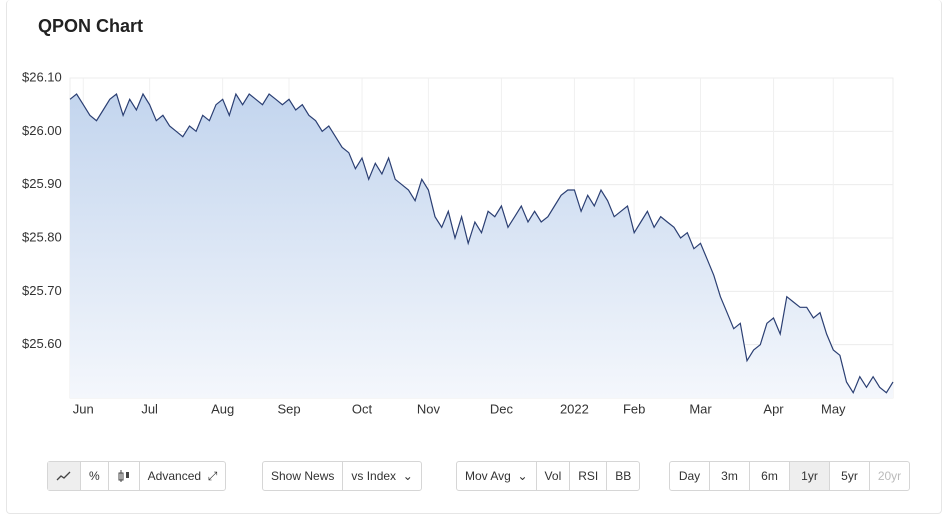  Describe the element at coordinates (288, 408) in the screenshot. I see `x-tick-label: Sep` at that location.